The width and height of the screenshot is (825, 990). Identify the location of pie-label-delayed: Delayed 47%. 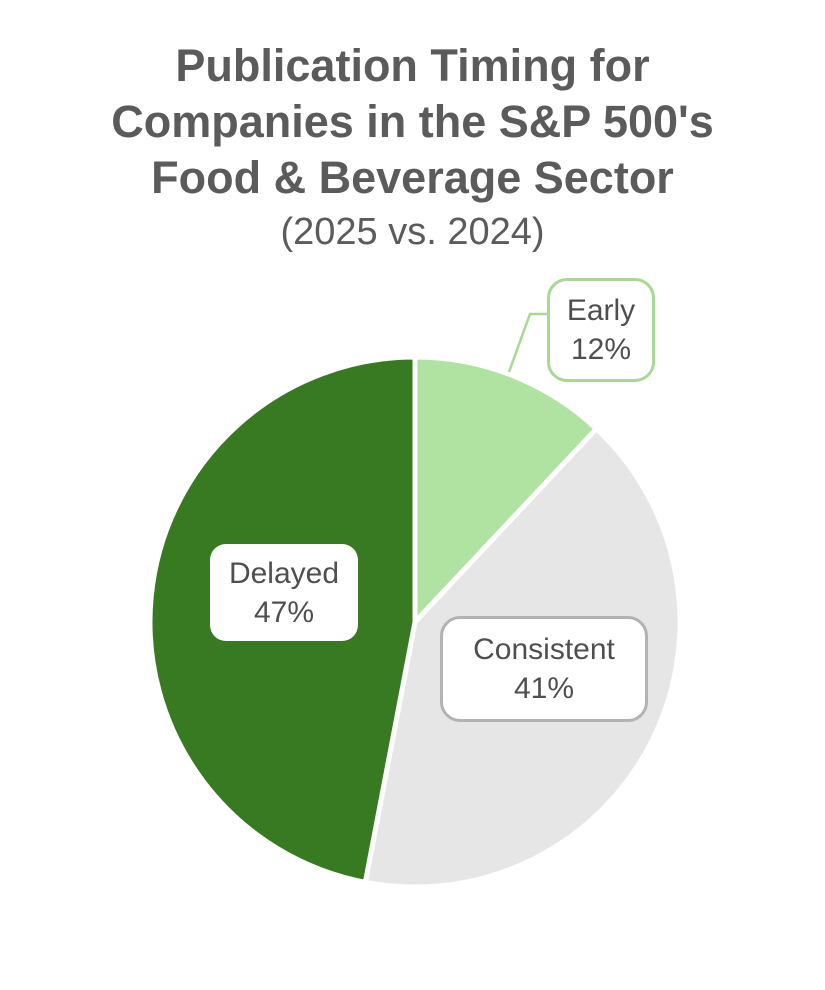
(284, 592).